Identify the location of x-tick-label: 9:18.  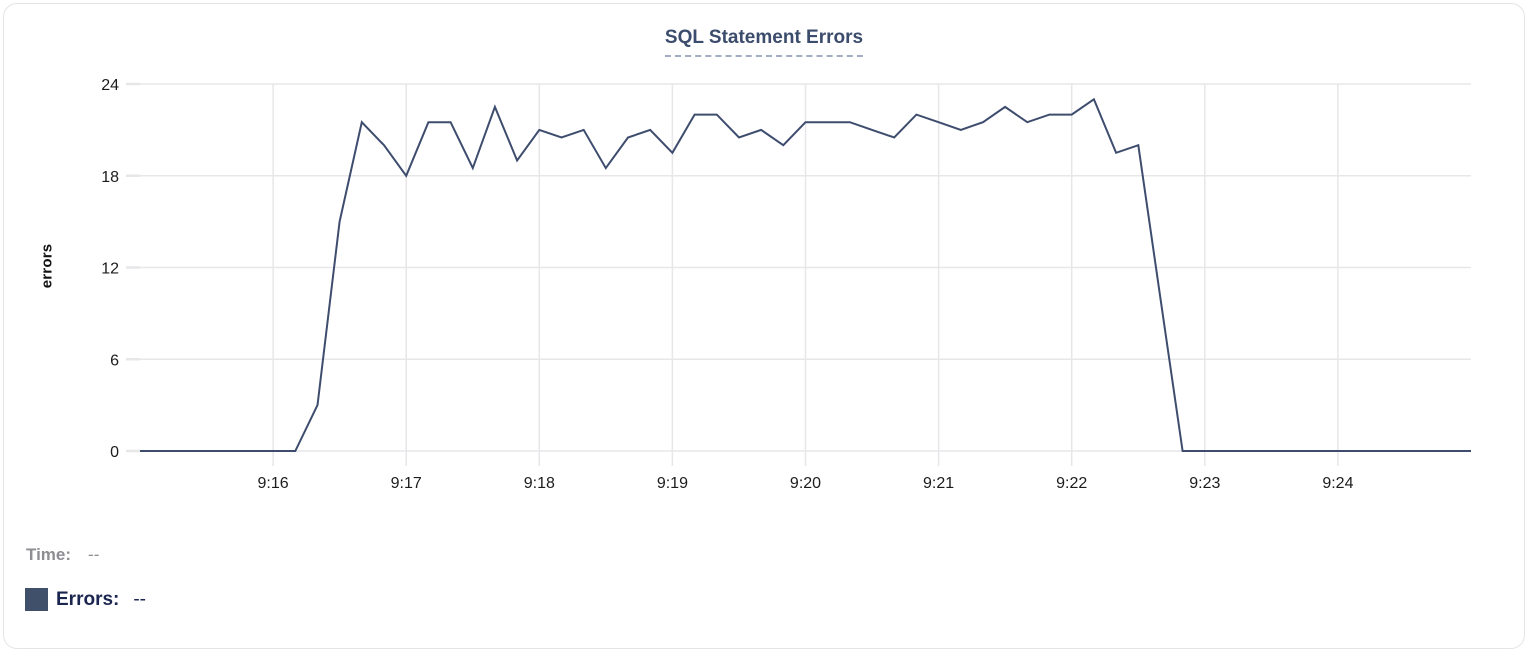
(539, 483).